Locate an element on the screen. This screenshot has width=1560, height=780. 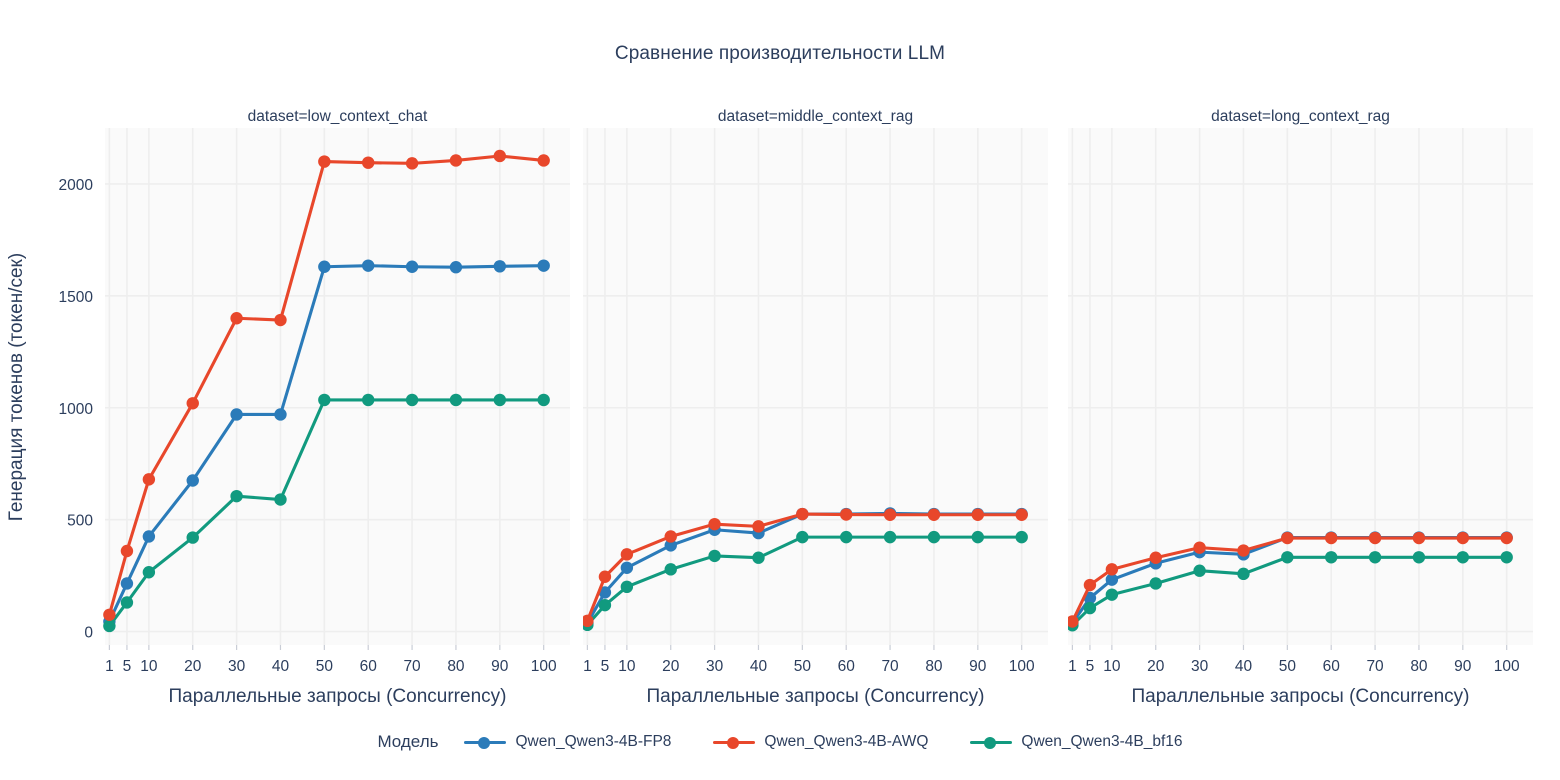
series-Qwen_Qwen3-4B_bf16 is located at coordinates (326, 513).